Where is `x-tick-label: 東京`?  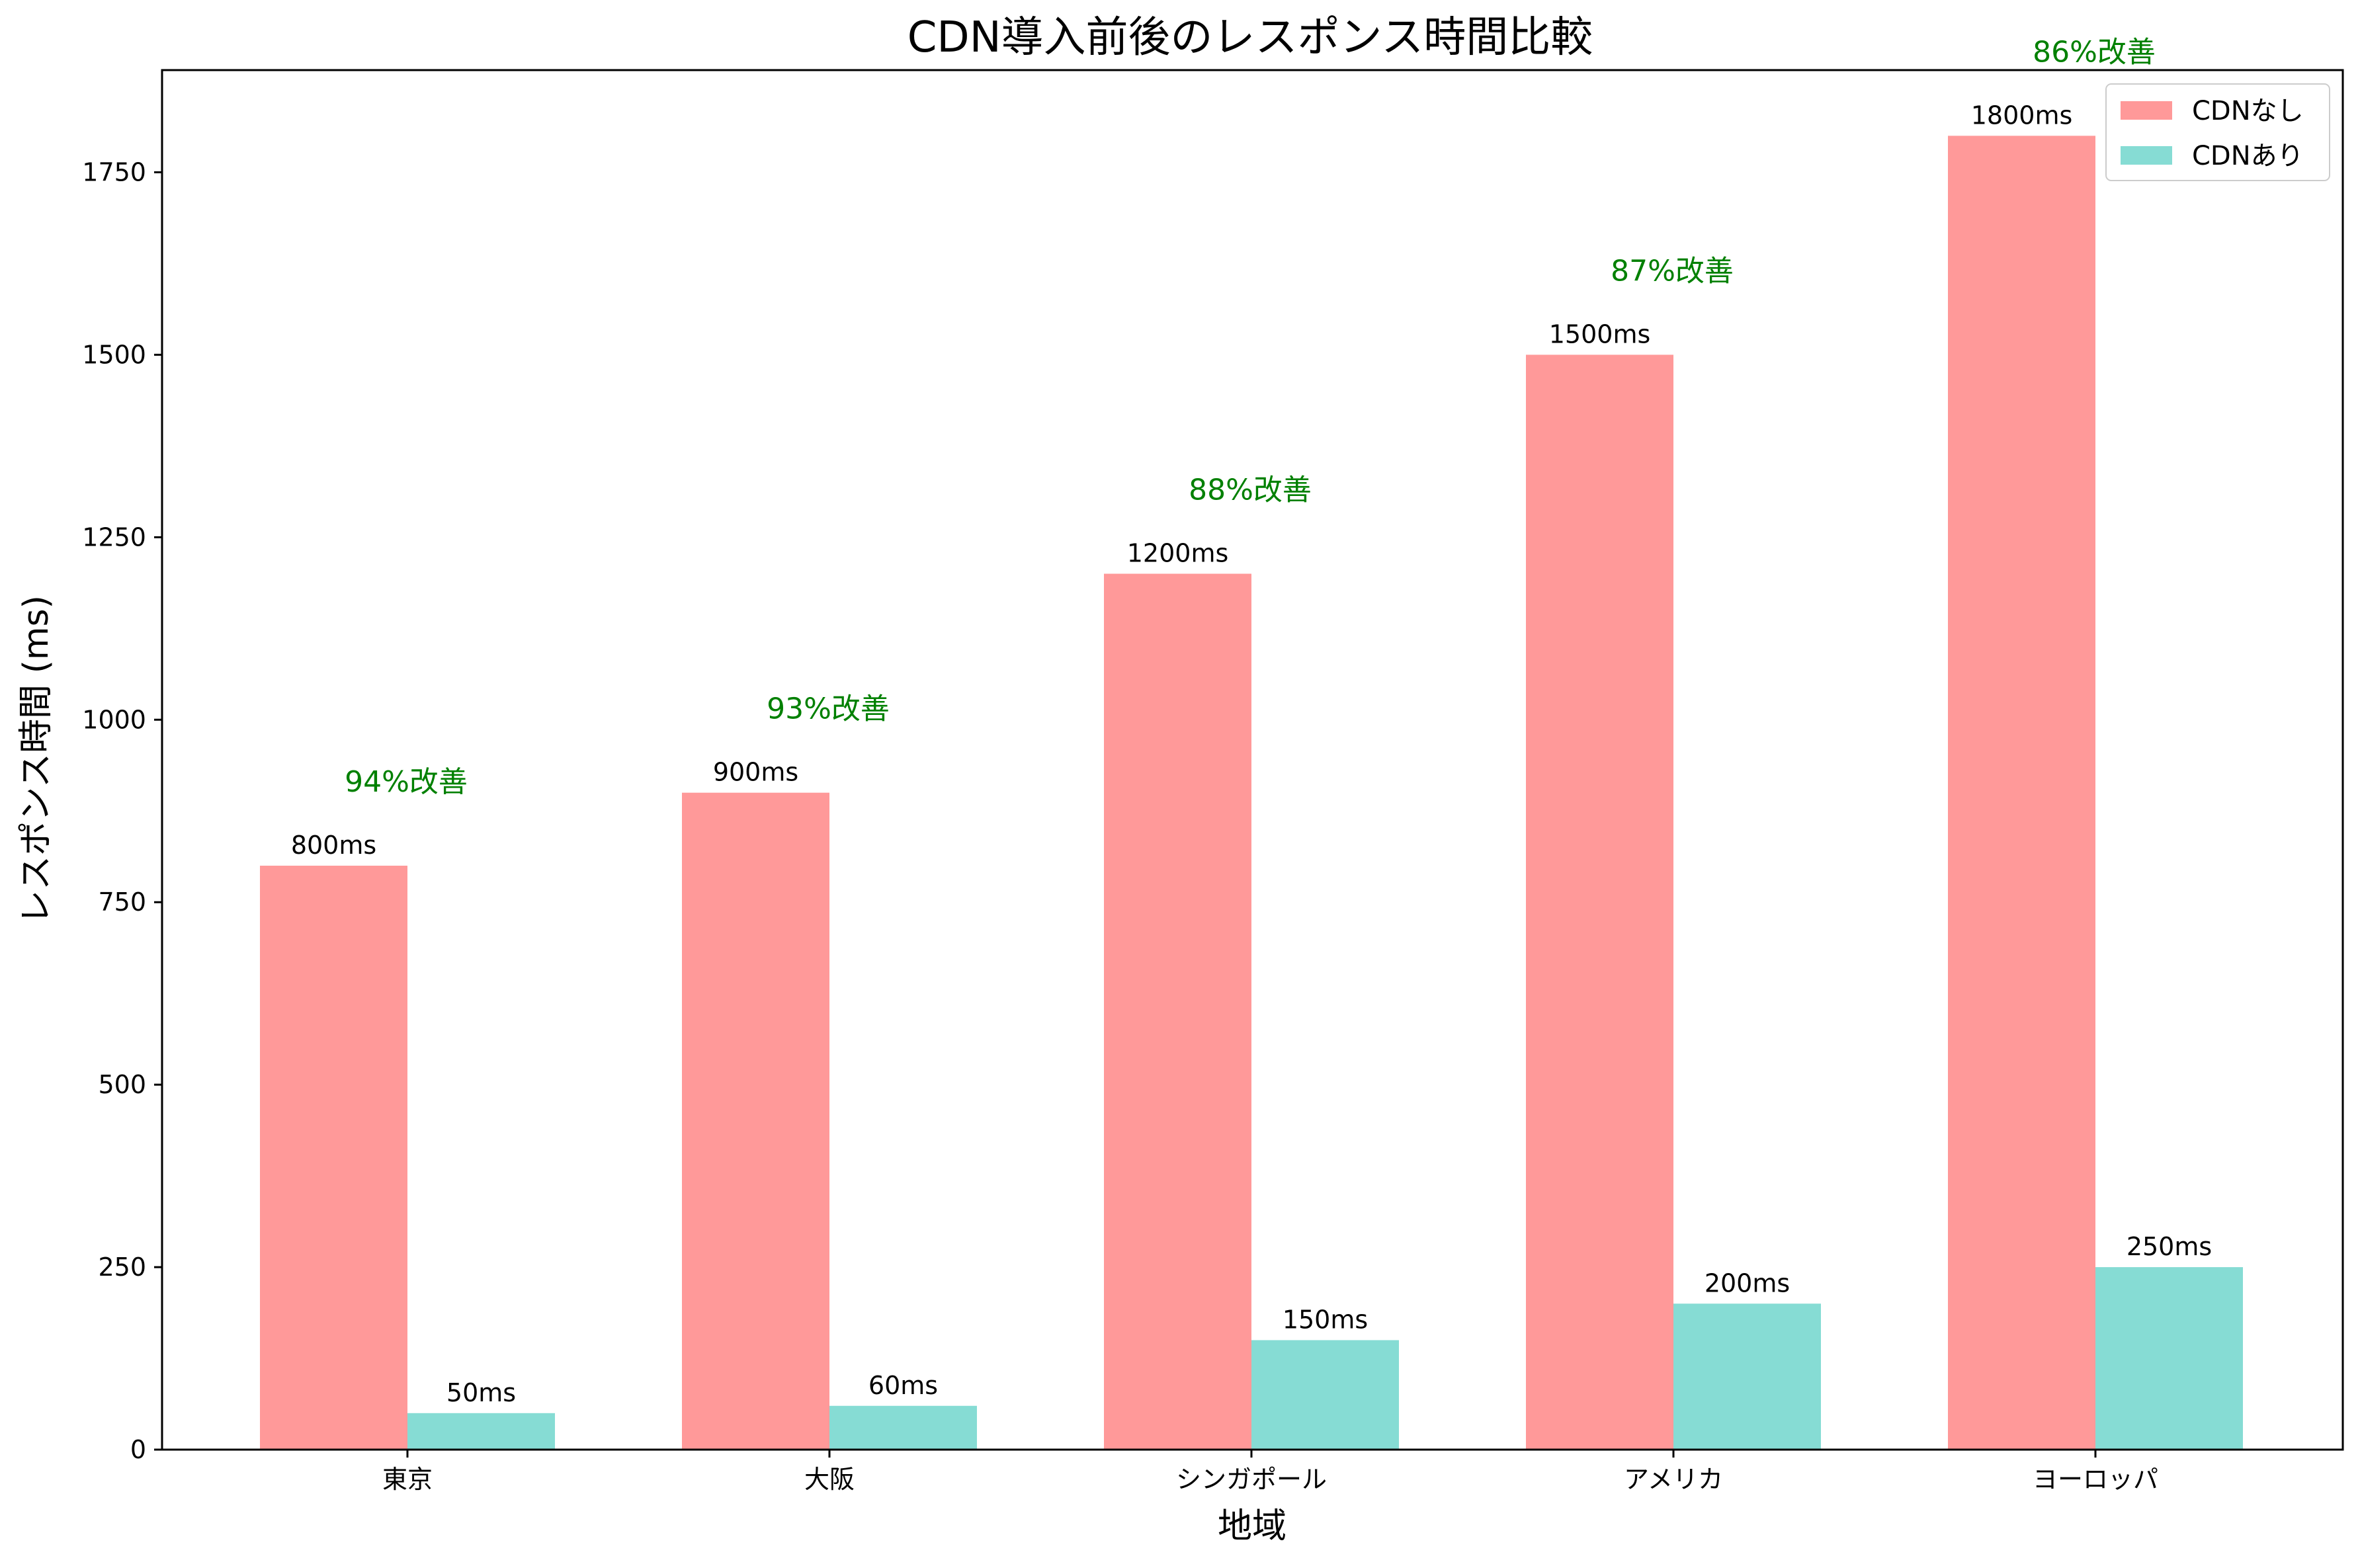
x-tick-label: 東京 is located at coordinates (407, 1479).